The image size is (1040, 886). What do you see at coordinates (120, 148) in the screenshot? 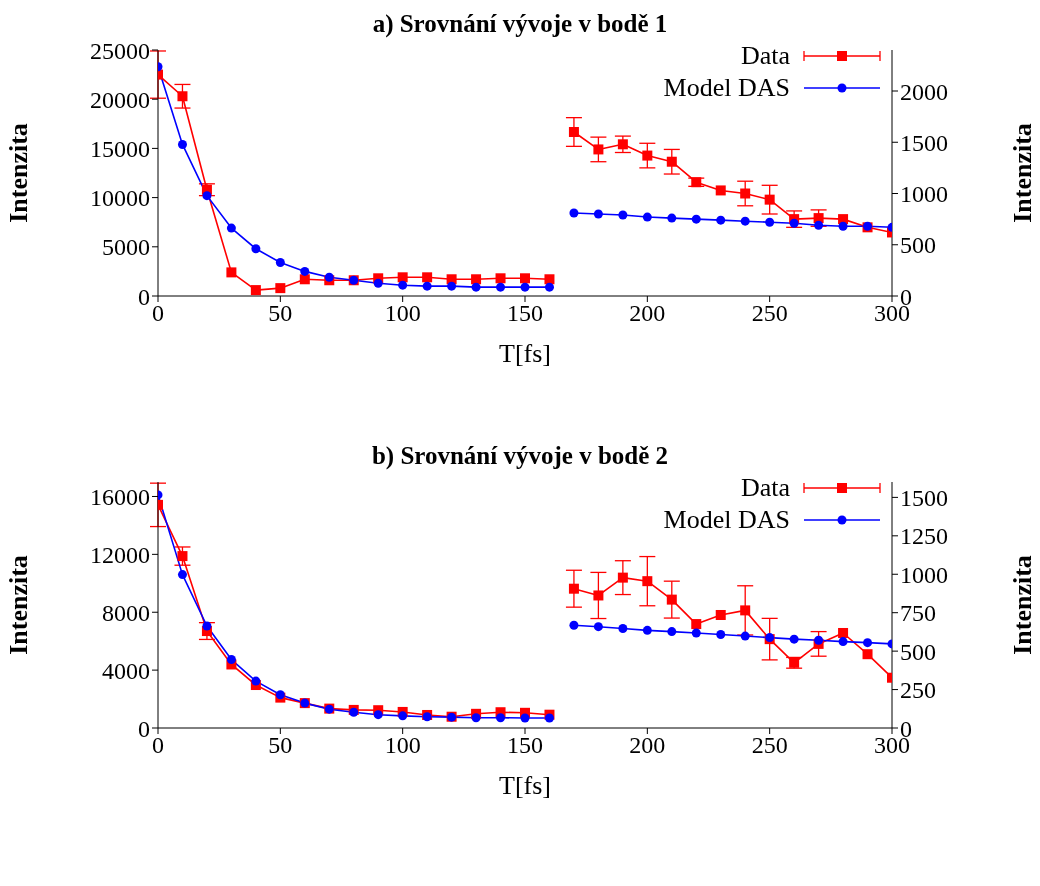
I see `y-tick-label: 15000` at bounding box center [120, 148].